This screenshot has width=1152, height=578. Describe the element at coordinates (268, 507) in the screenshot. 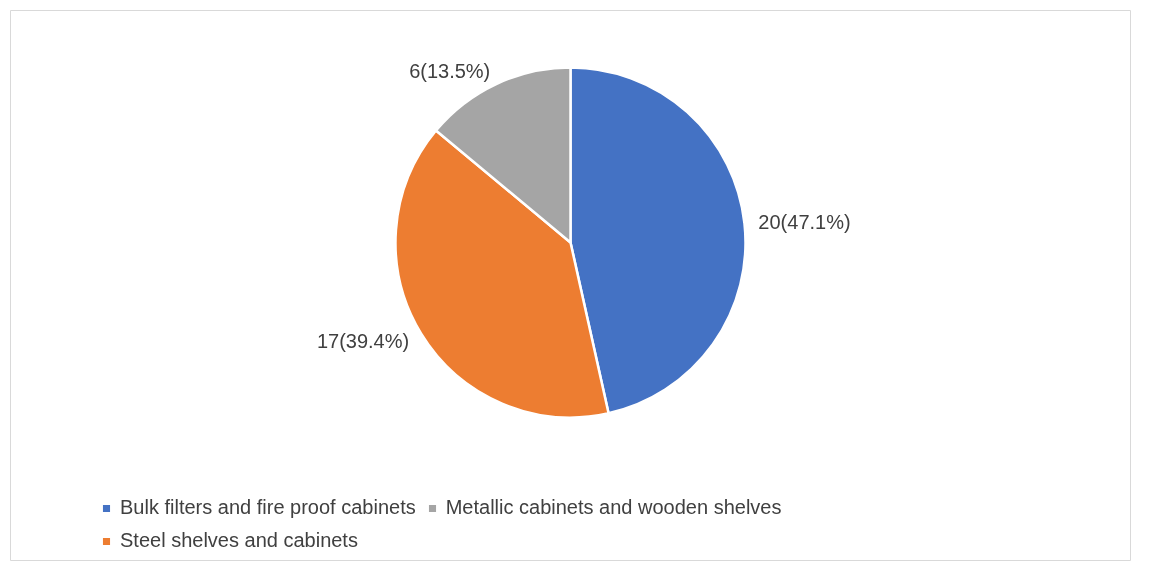

I see `legend-label: Bulk filters and fire proof cabinets` at that location.